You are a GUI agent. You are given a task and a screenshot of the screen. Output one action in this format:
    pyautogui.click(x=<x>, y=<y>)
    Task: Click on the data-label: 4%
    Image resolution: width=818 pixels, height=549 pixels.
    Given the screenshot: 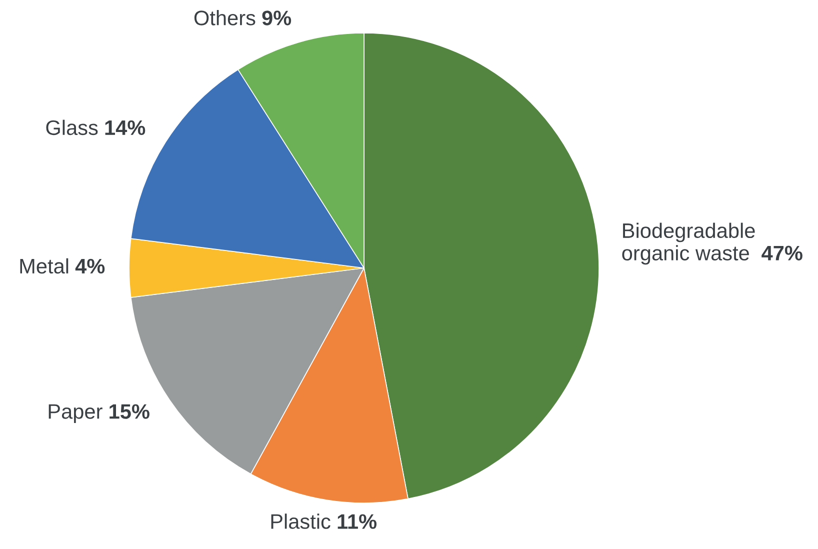 What is the action you would take?
    pyautogui.click(x=90, y=266)
    